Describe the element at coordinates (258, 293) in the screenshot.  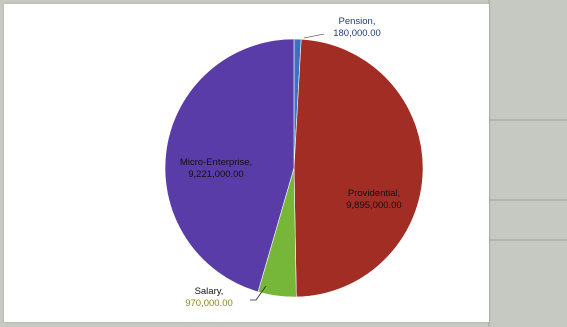
I see `leader-line-salary` at that location.